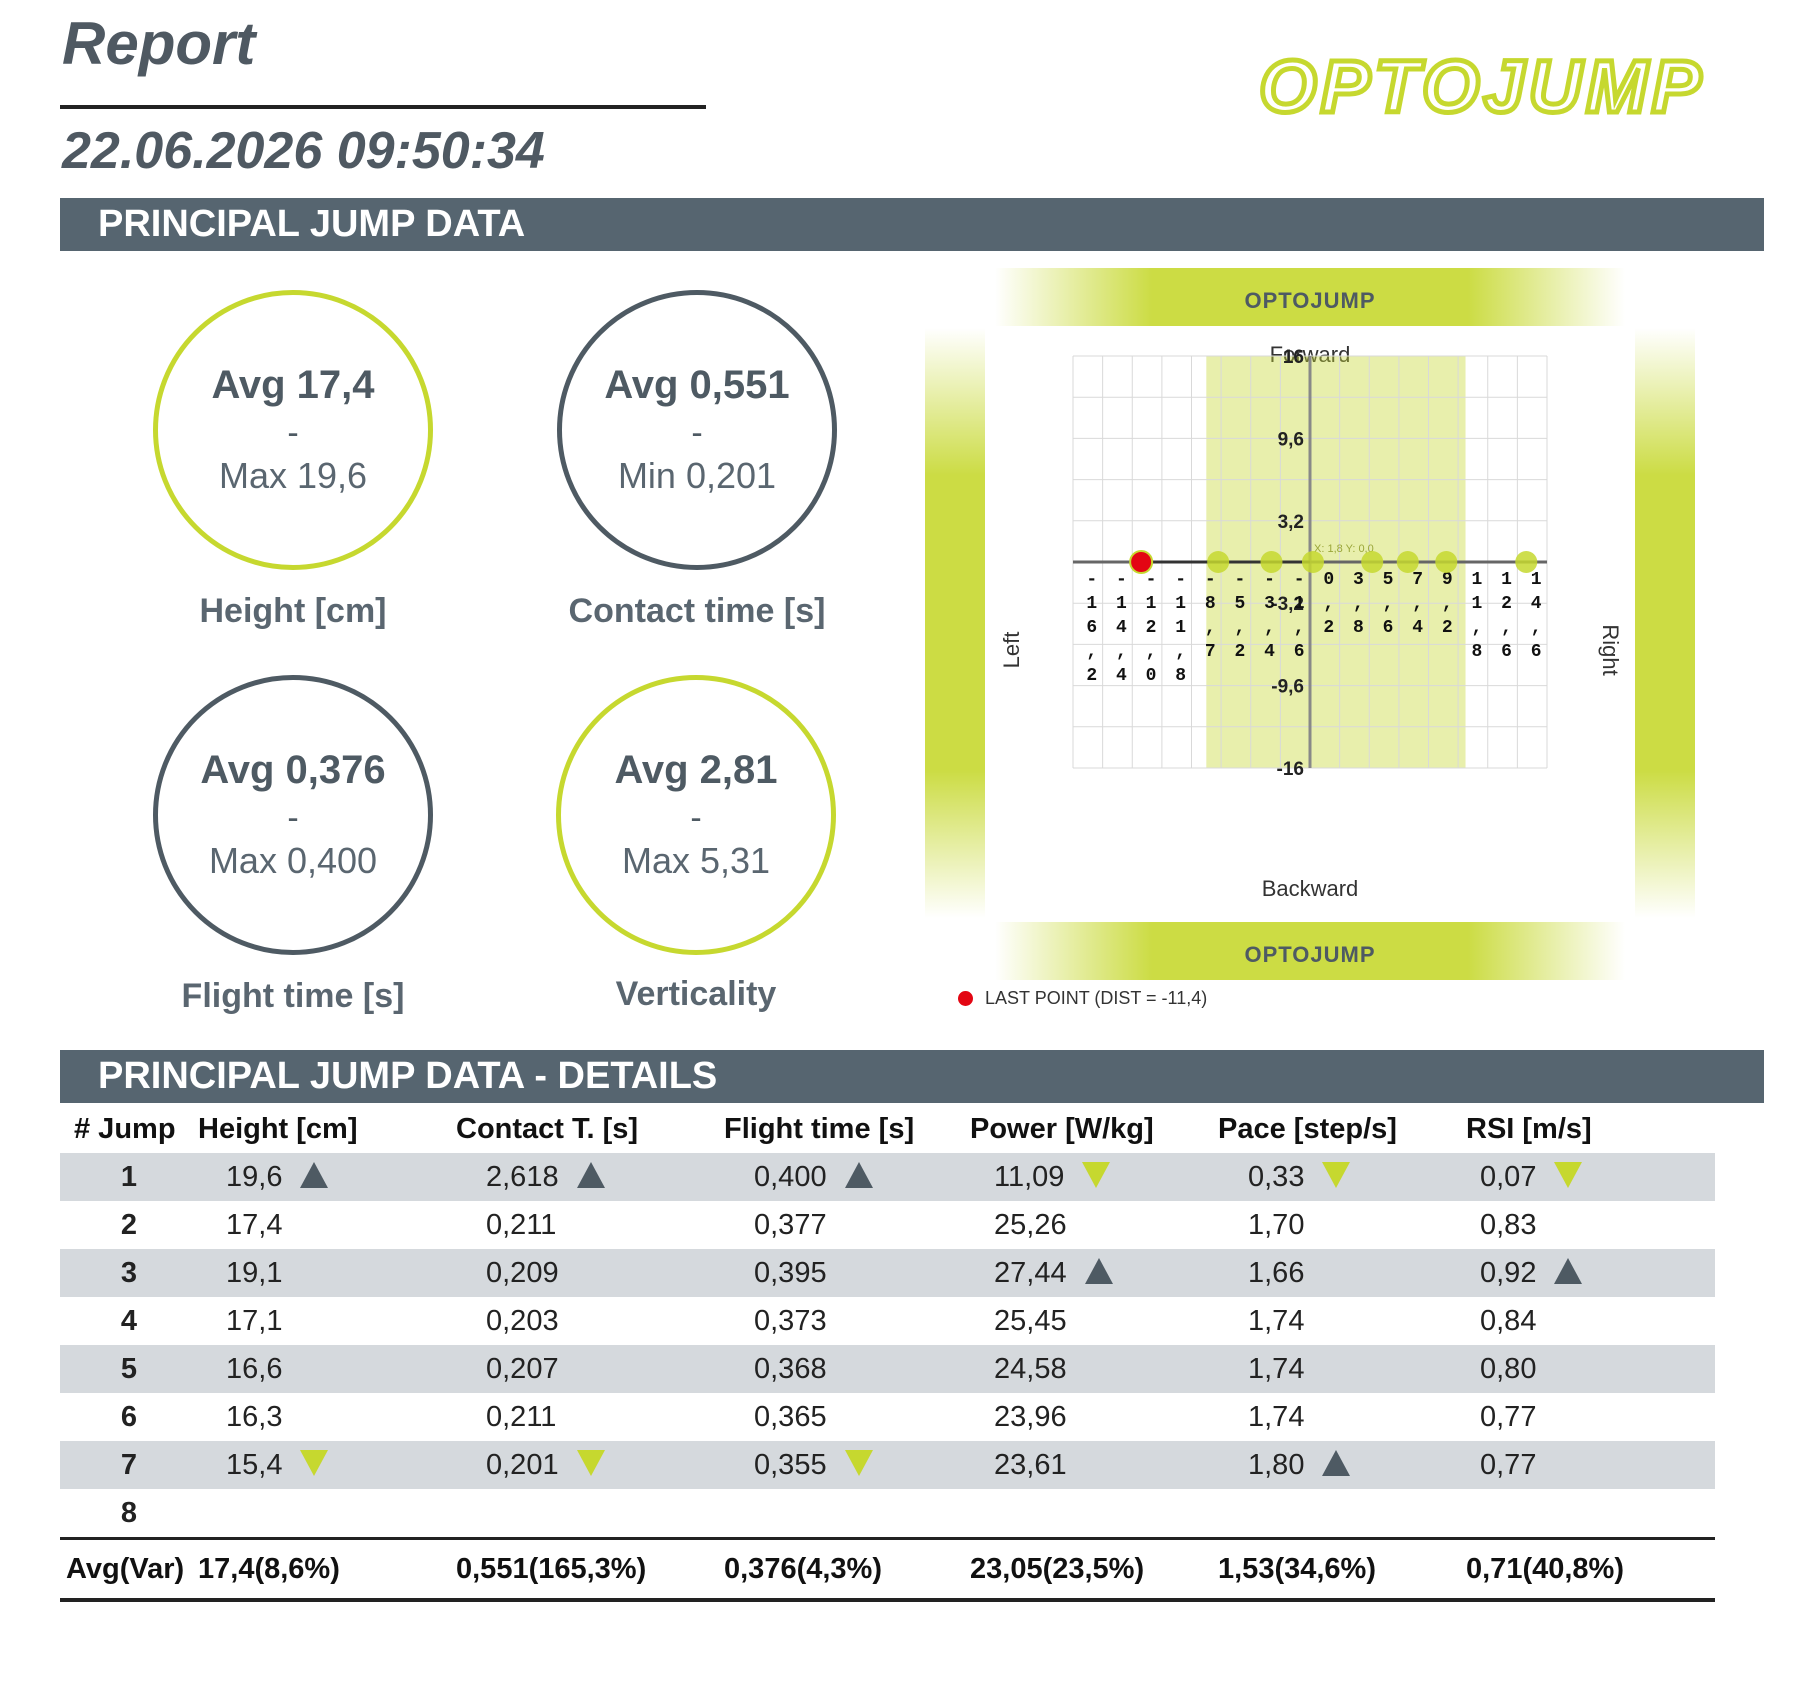 Image resolution: width=1802 pixels, height=1687 pixels. Describe the element at coordinates (1417, 604) in the screenshot. I see `x-point-label: 7,4` at that location.